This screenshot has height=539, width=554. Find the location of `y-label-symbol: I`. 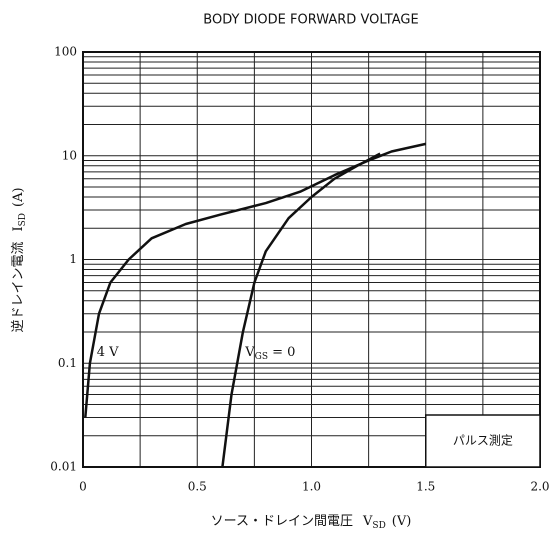

y-label-symbol: I is located at coordinates (18, 228).